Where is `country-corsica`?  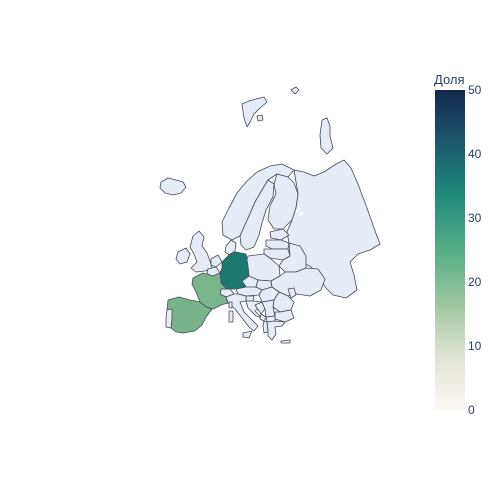 country-corsica is located at coordinates (230, 305).